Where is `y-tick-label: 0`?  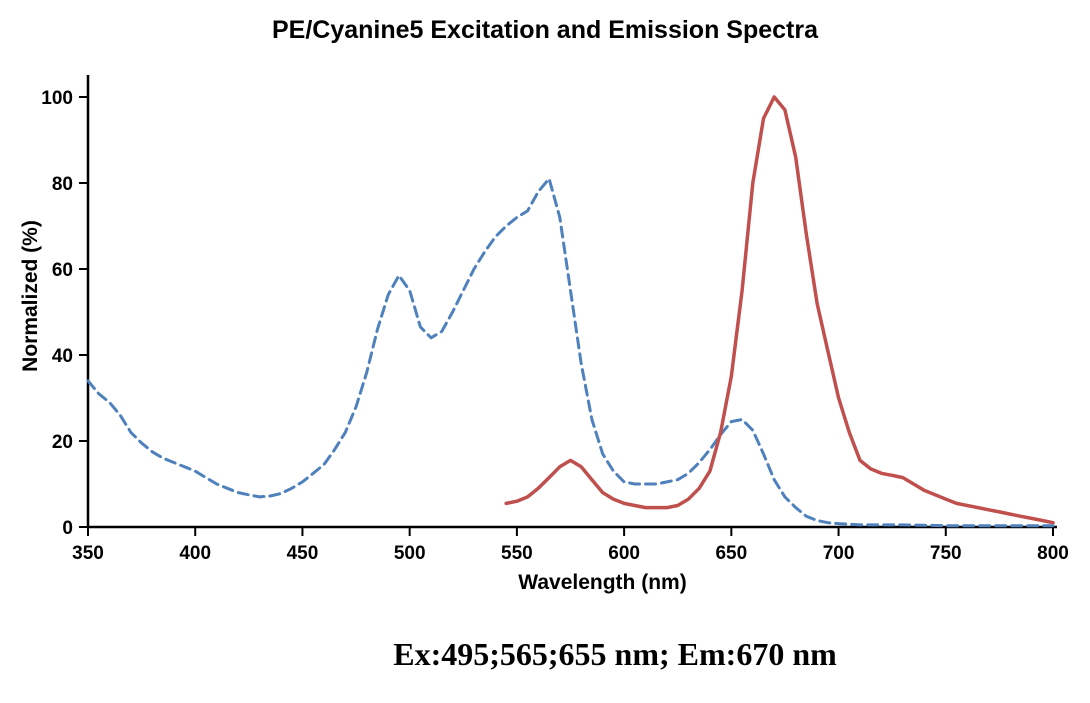 y-tick-label: 0 is located at coordinates (67, 528).